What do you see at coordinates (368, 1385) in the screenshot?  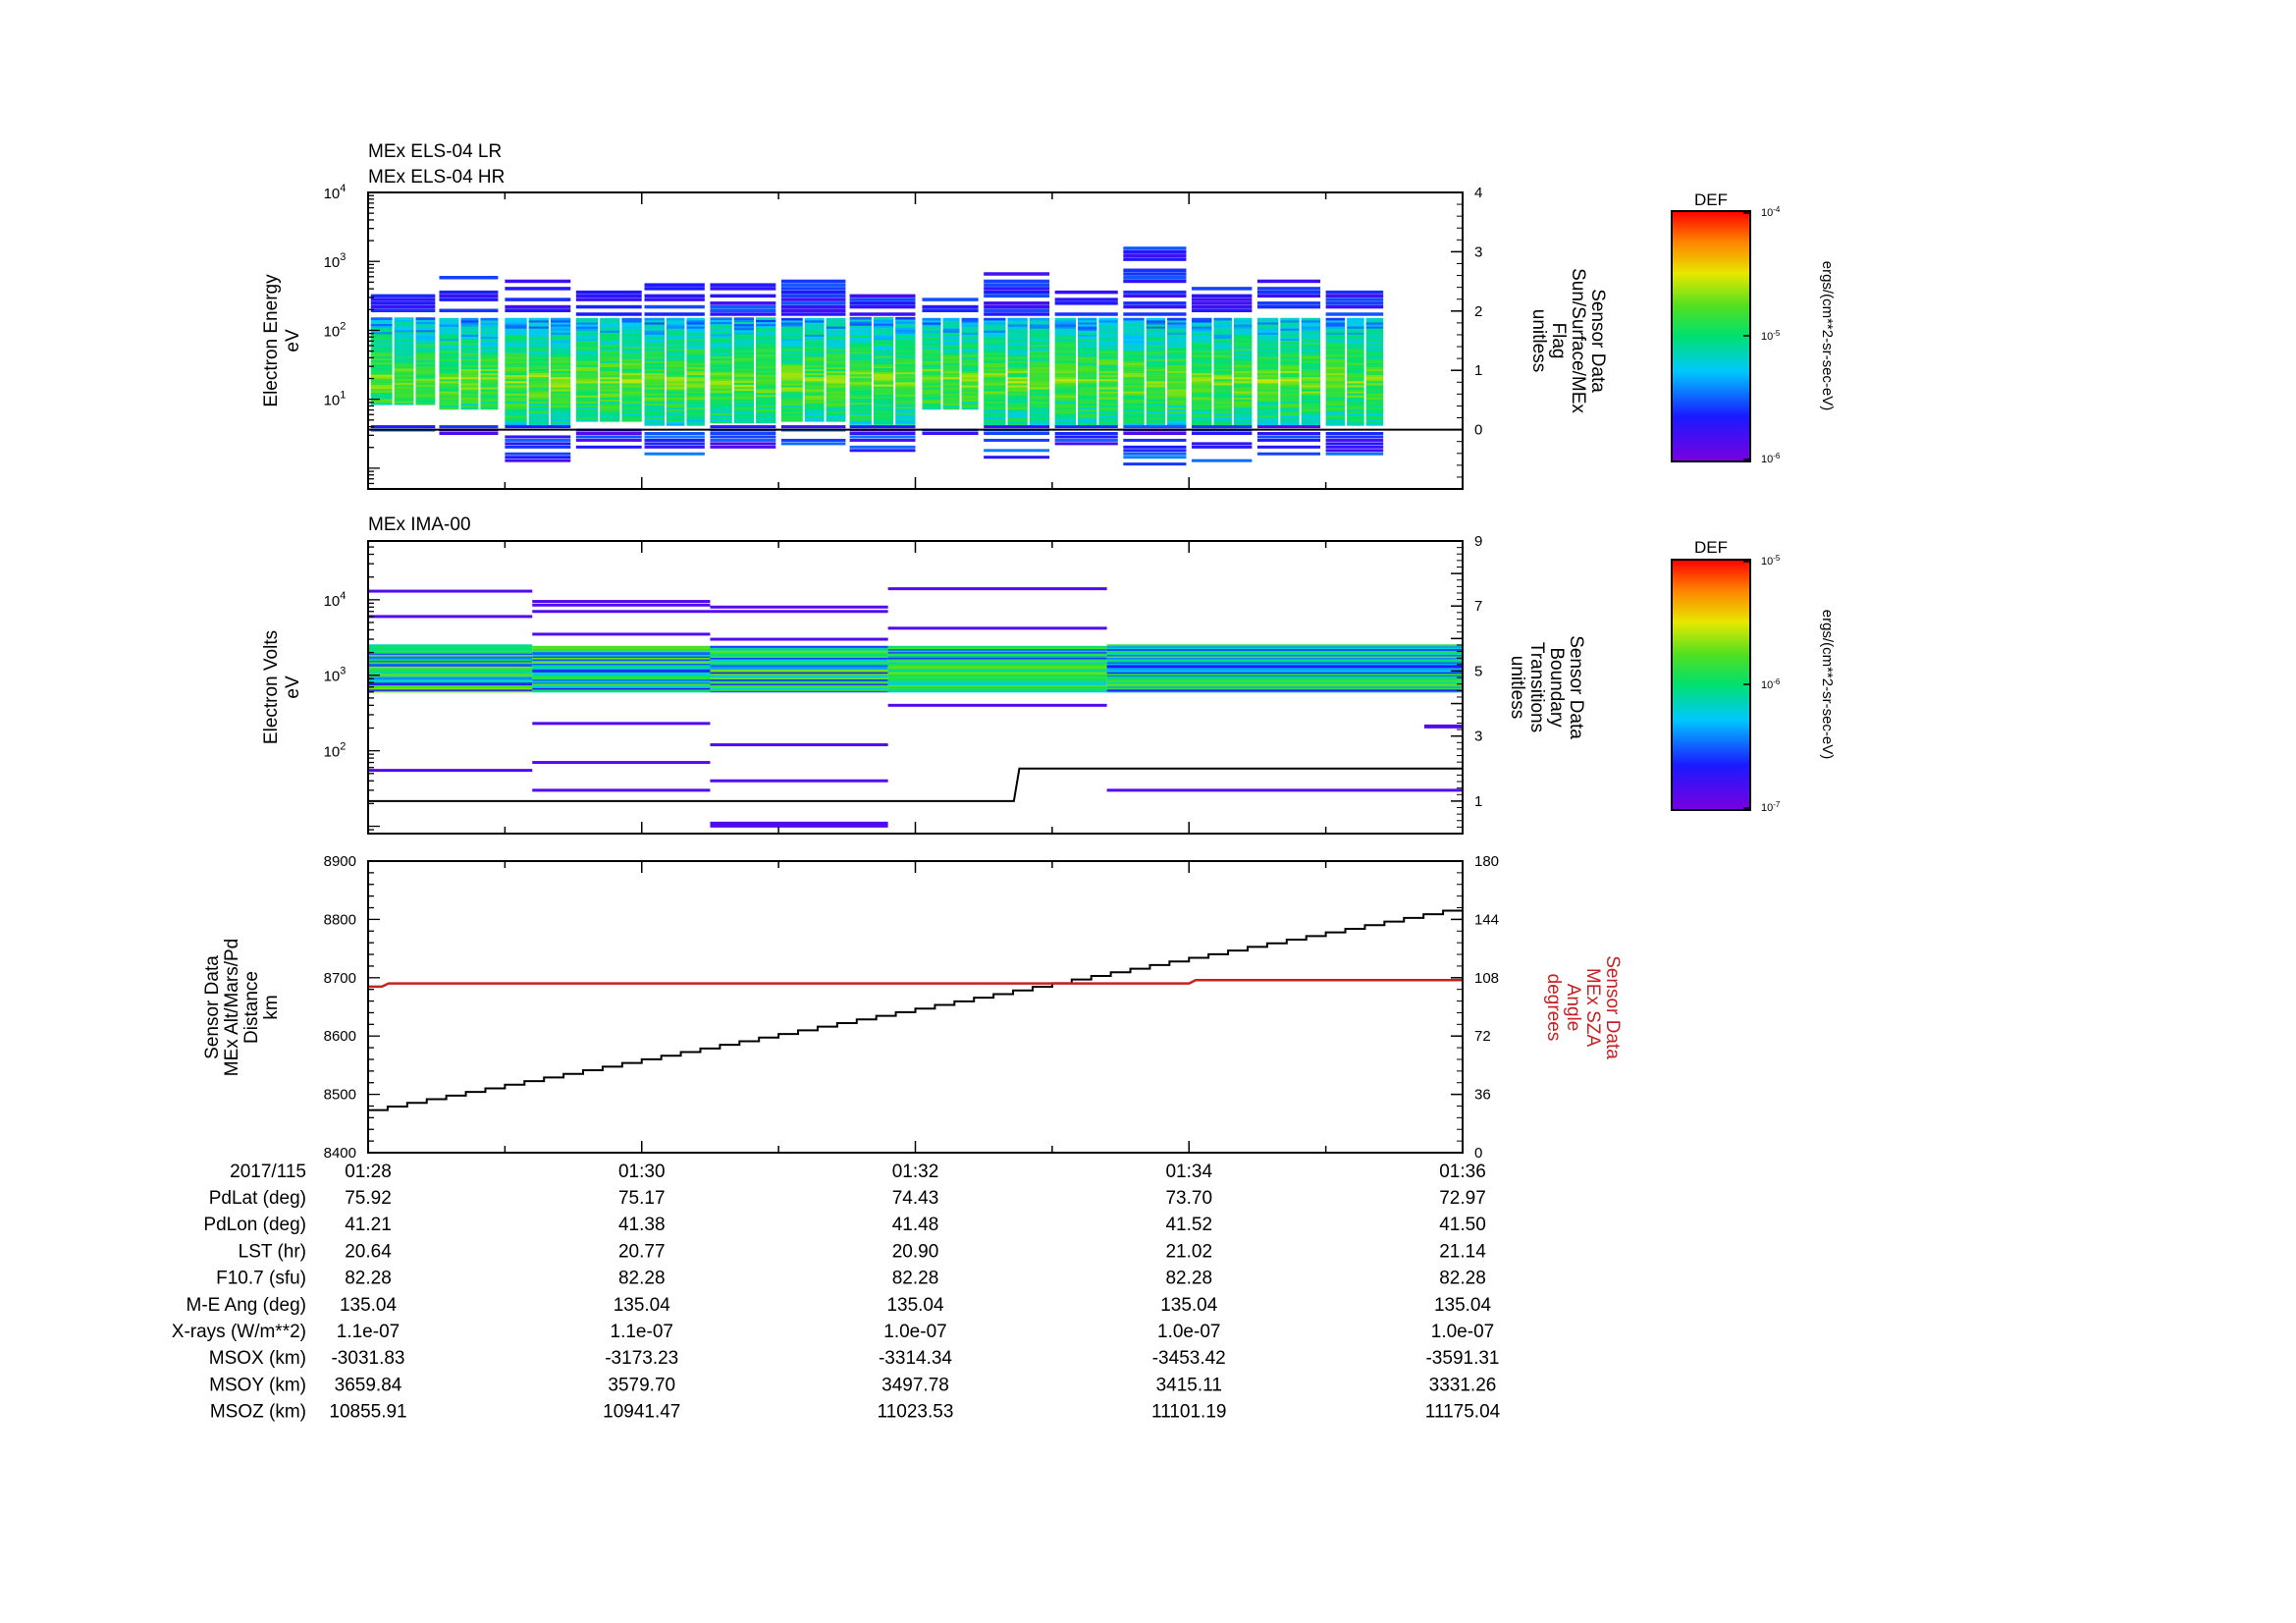 I see `ephemeris-cell: 3659.84` at bounding box center [368, 1385].